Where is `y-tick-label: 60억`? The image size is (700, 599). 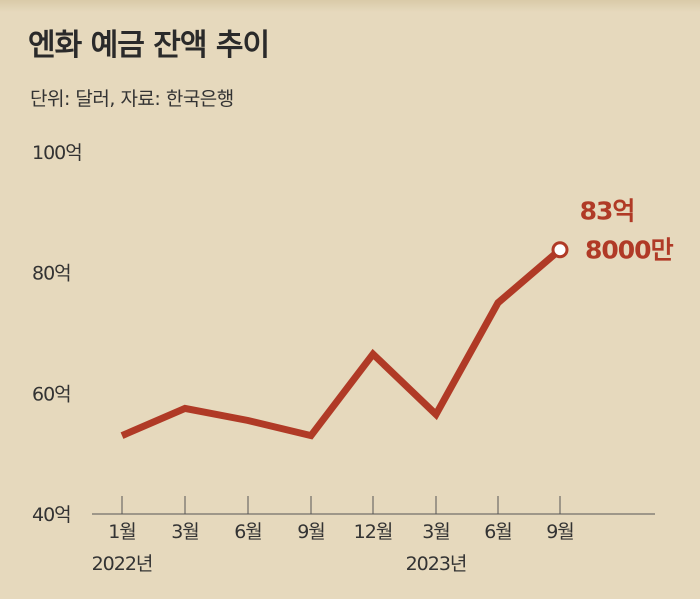
y-tick-label: 60억 is located at coordinates (51, 394).